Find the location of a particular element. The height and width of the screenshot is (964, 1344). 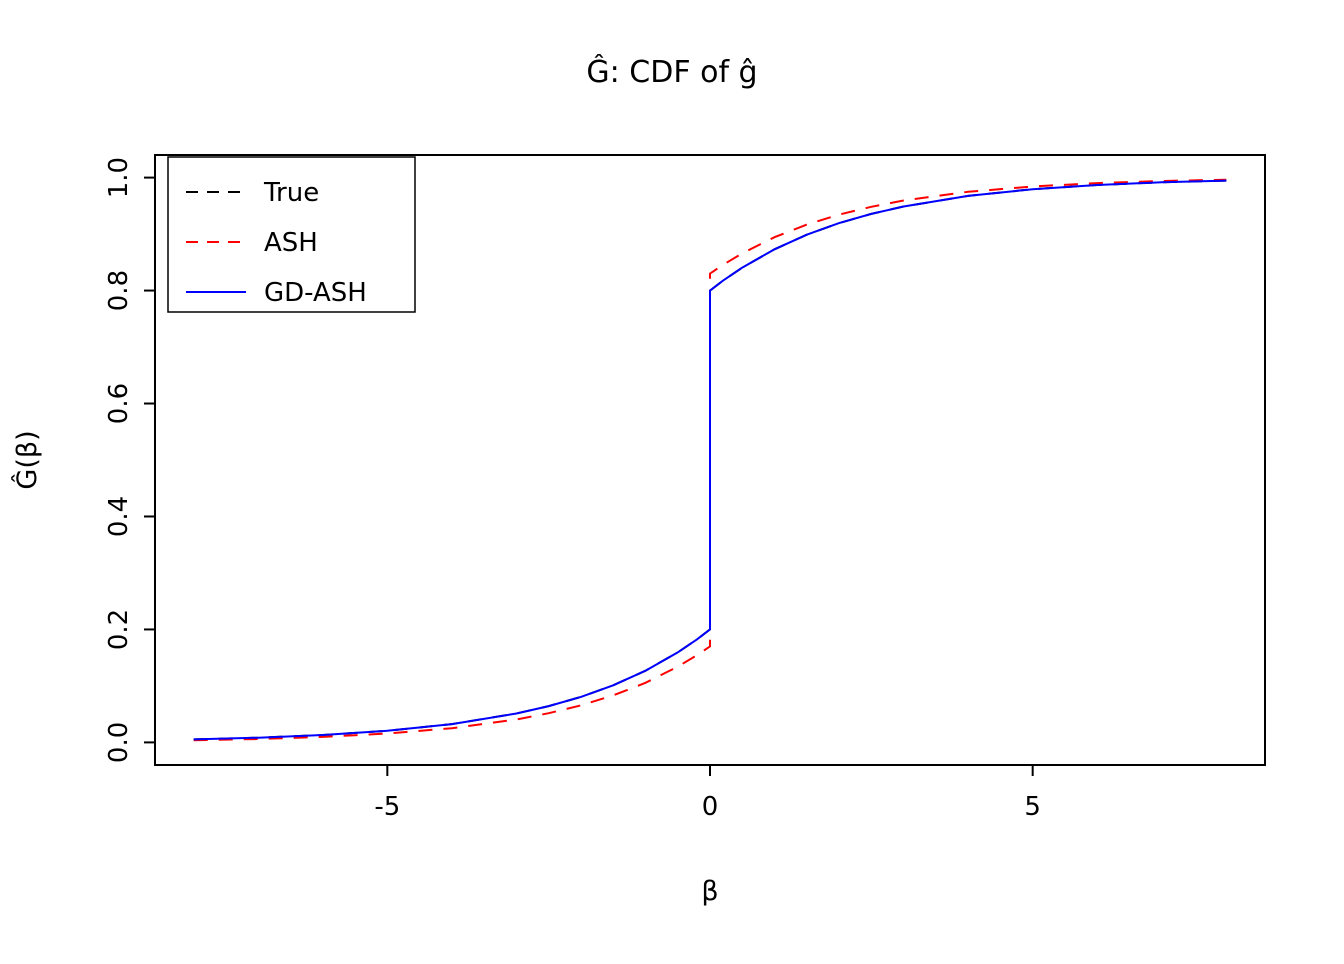

legend-box is located at coordinates (291, 234).